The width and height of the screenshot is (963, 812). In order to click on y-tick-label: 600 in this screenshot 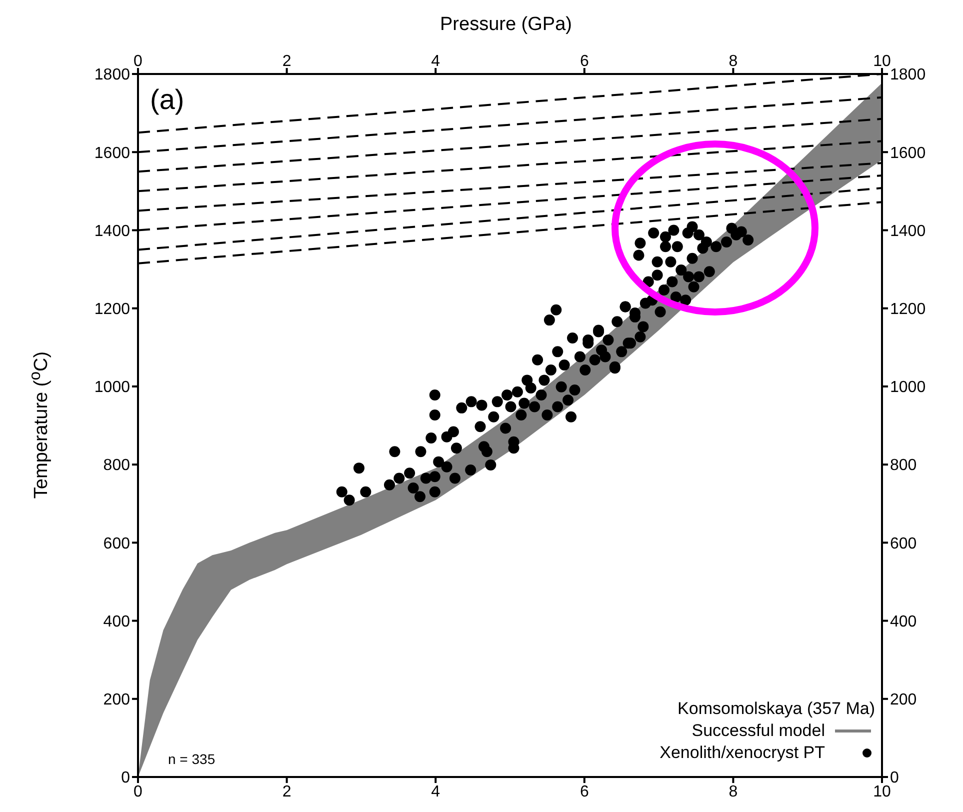, I will do `click(116, 543)`.